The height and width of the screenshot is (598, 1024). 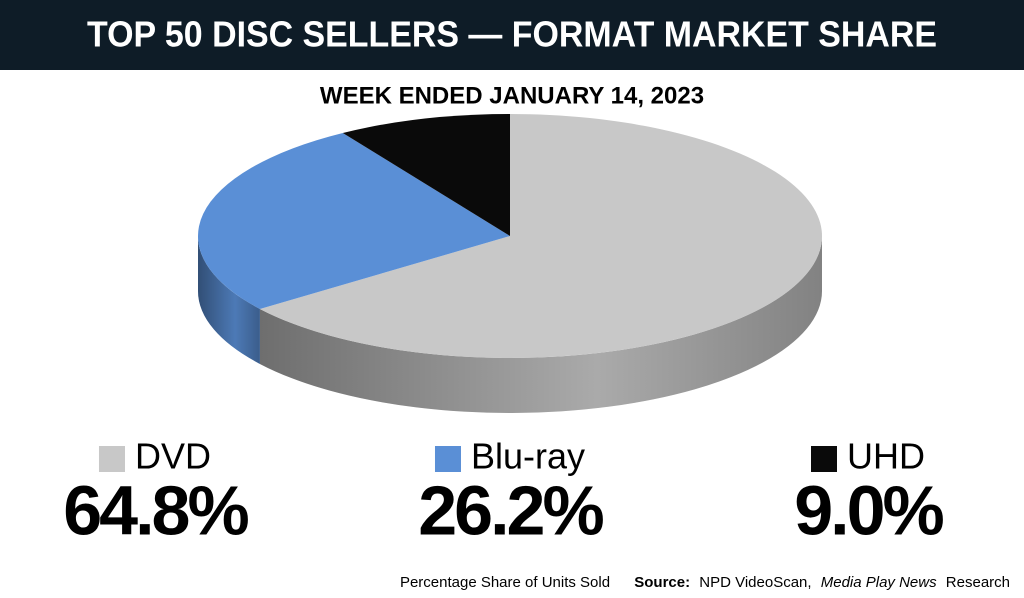 What do you see at coordinates (868, 510) in the screenshot?
I see `value-label: 9.0%` at bounding box center [868, 510].